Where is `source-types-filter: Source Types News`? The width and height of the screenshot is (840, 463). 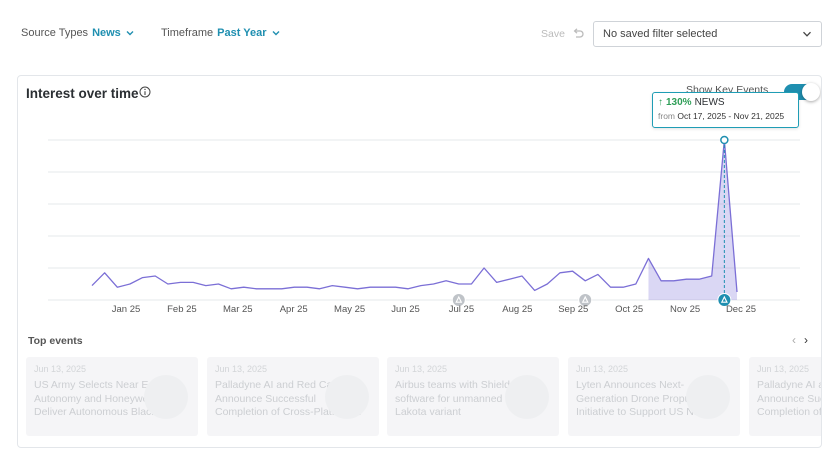
source-types-filter: Source Types News is located at coordinates (78, 33).